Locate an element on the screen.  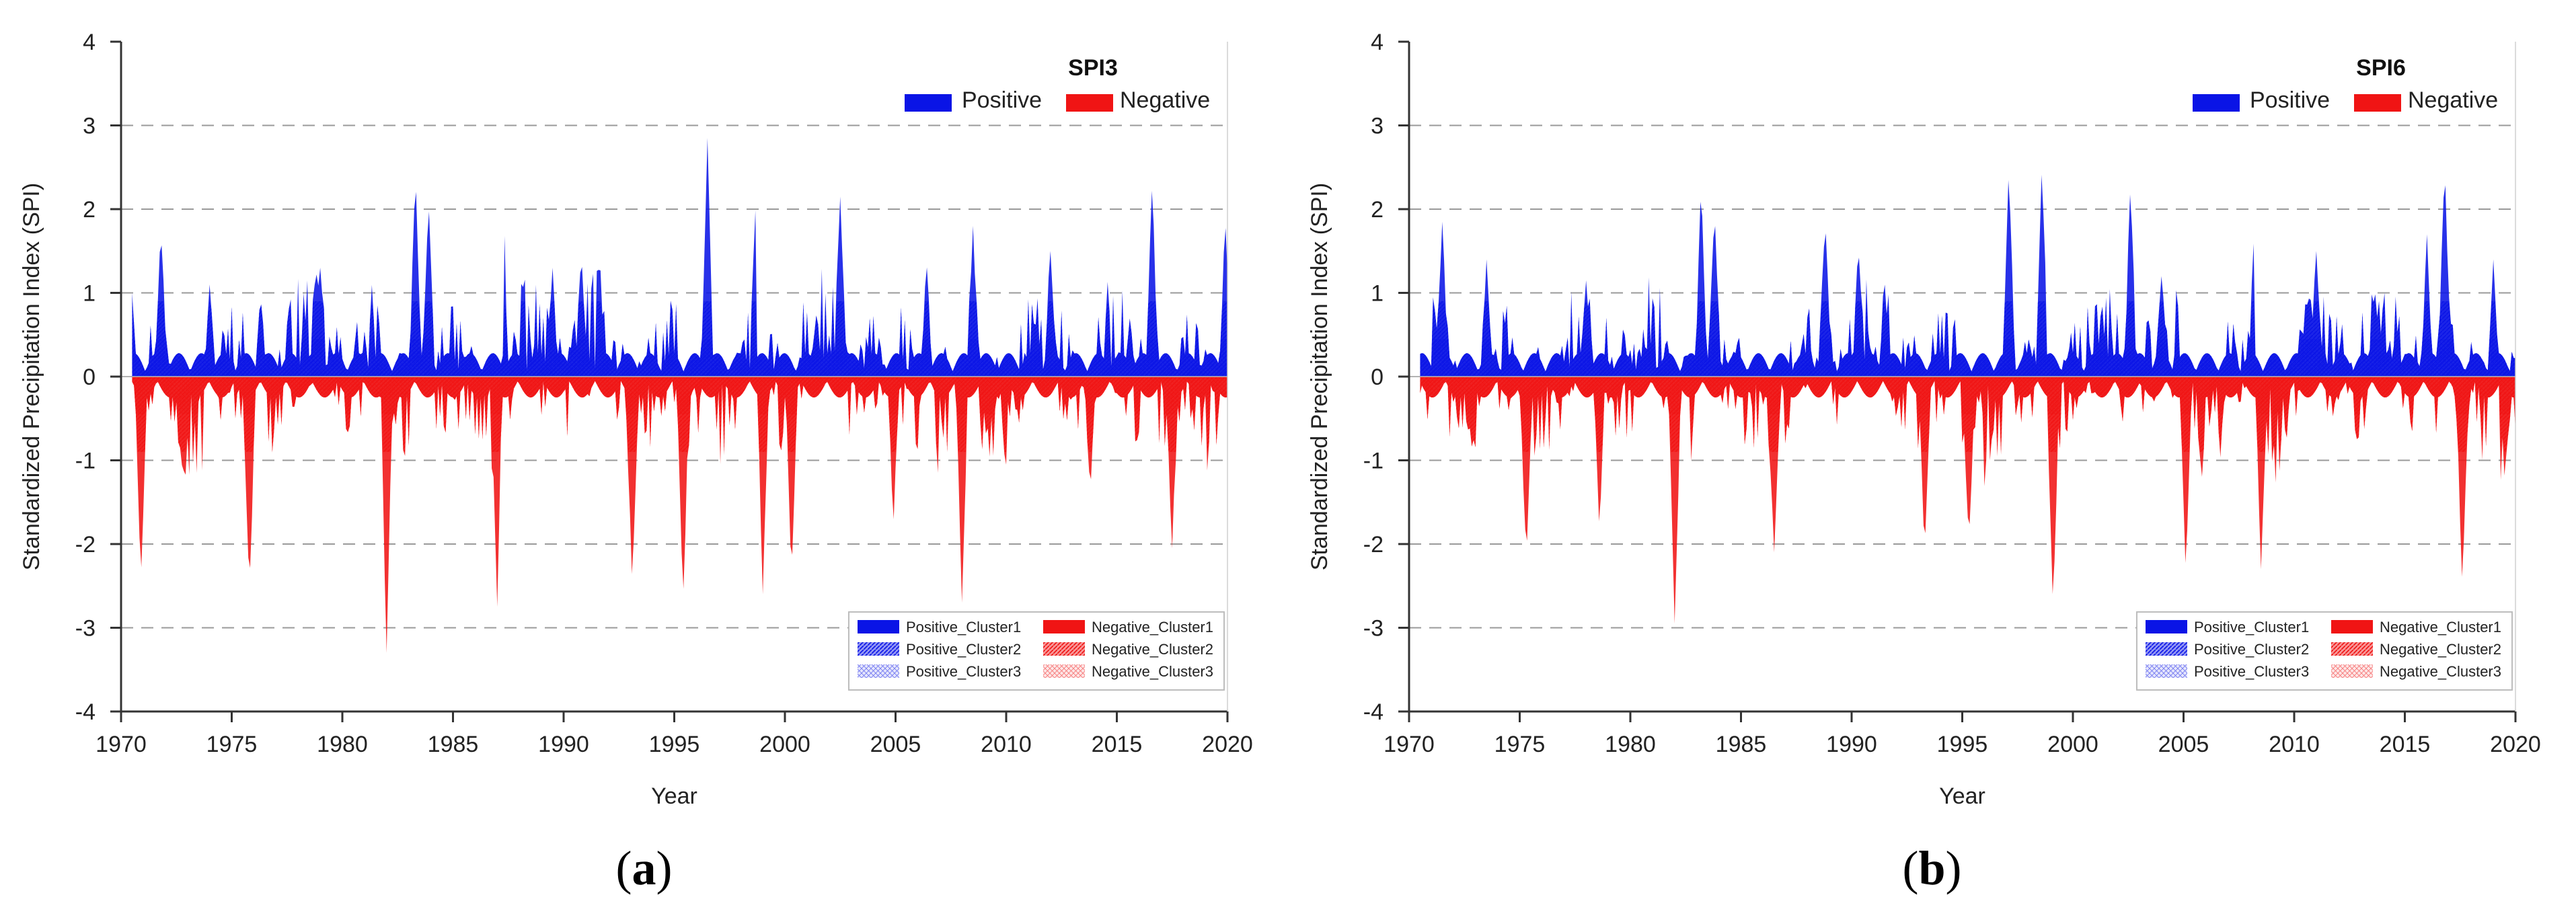
panel-b-caption: (b) is located at coordinates (1932, 868).